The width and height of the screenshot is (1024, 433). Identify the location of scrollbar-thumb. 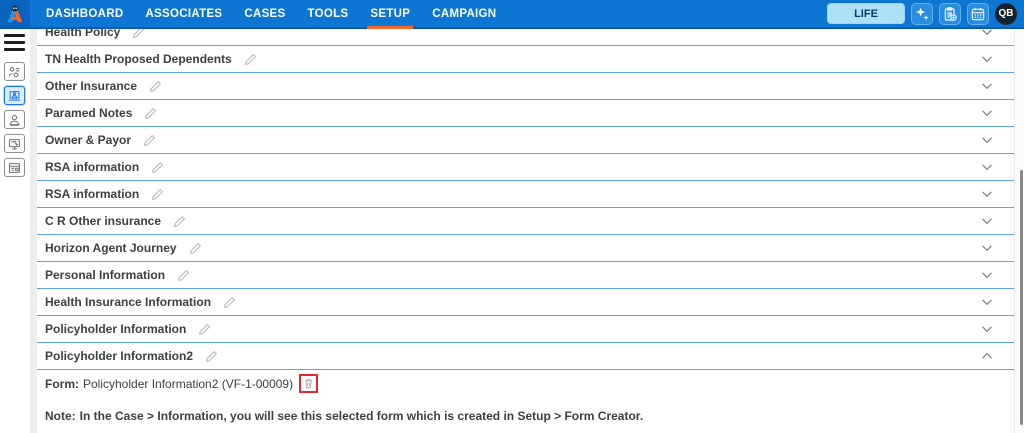
(1021, 297).